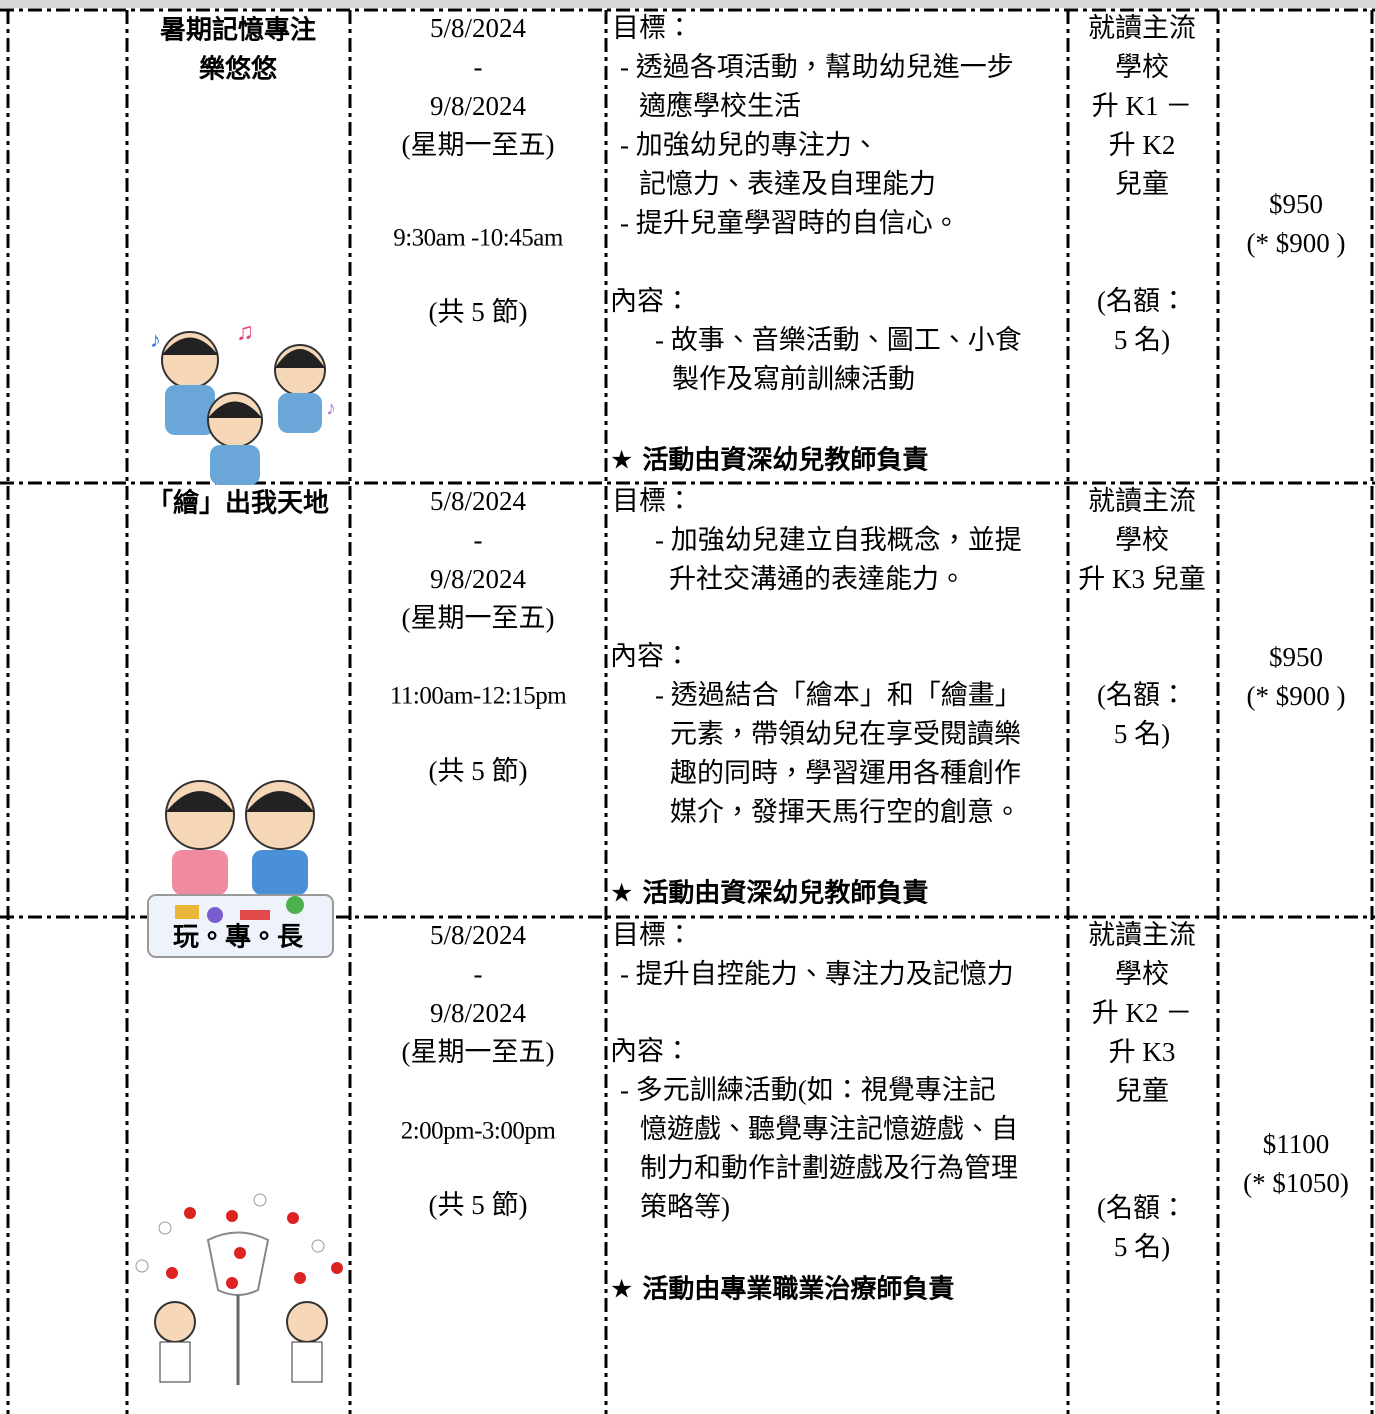 This screenshot has width=1375, height=1414. What do you see at coordinates (238, 503) in the screenshot?
I see `course-name: 「繪」出我天地` at bounding box center [238, 503].